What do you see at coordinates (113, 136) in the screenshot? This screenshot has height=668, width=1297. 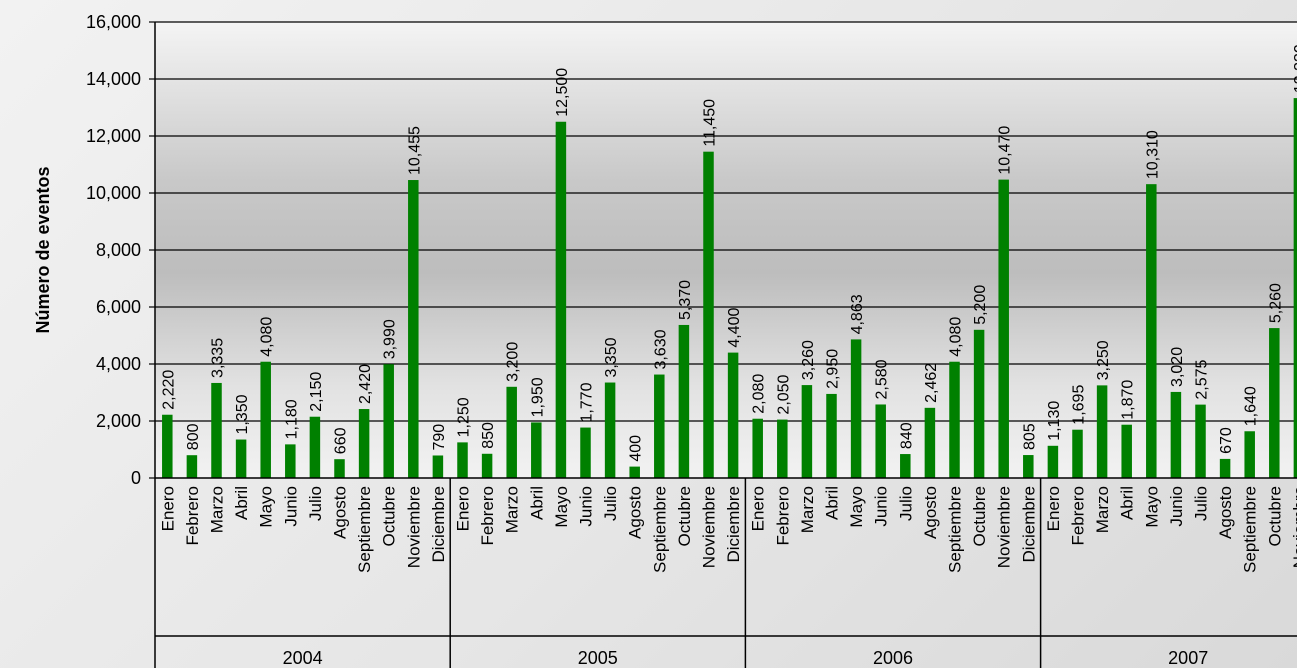 I see `y-tick-label: 12,000` at bounding box center [113, 136].